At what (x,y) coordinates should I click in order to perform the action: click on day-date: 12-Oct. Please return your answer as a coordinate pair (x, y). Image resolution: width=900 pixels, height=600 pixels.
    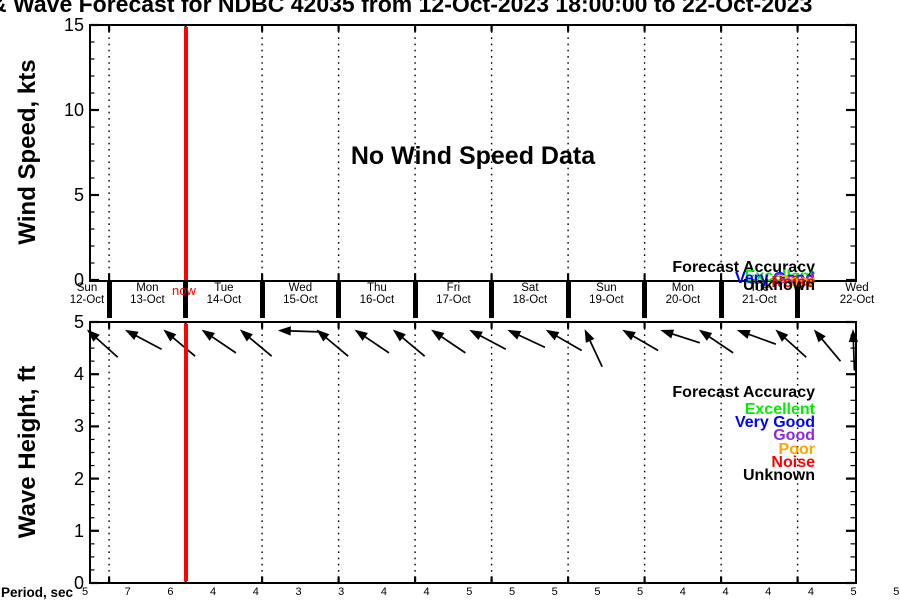
    Looking at the image, I should click on (87, 299).